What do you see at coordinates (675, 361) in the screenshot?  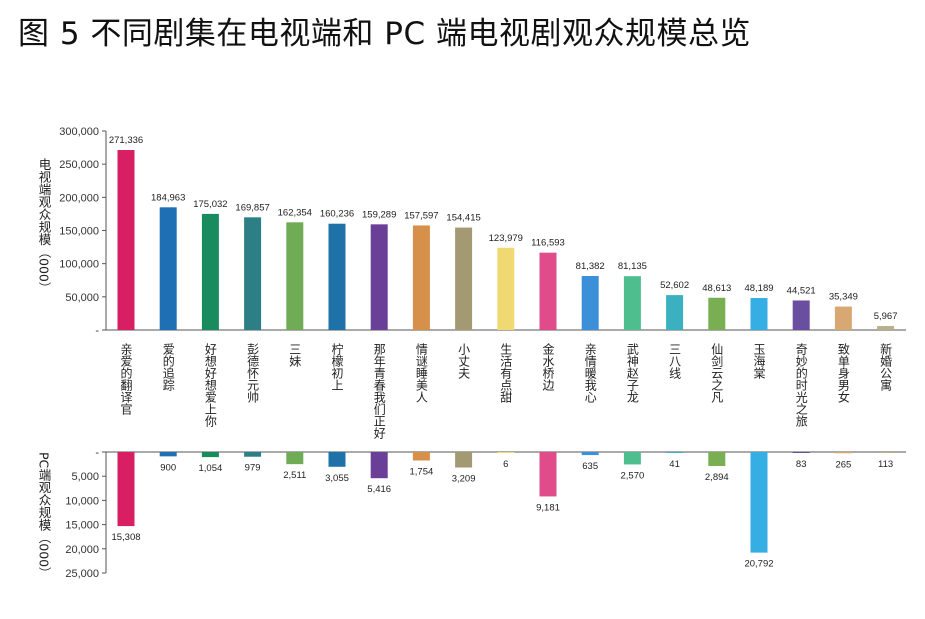 I see `category-label: 三八线` at bounding box center [675, 361].